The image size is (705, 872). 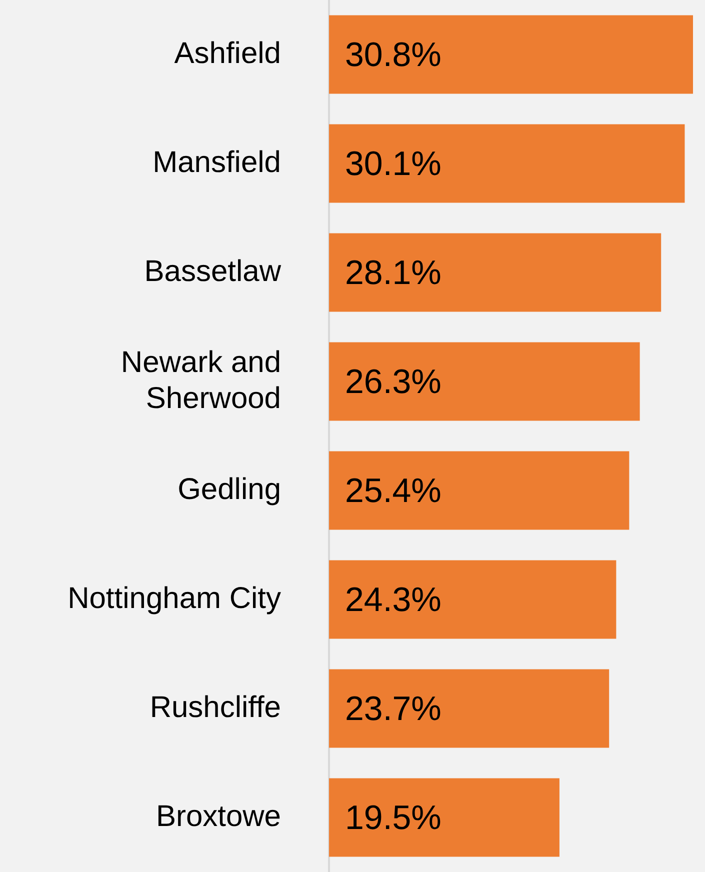 I want to click on data-label: 25.4%, so click(x=393, y=491).